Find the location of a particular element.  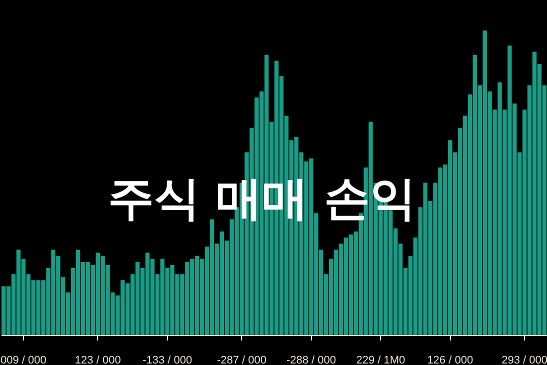

x-tick-label: 009 / 000 is located at coordinates (23, 359).